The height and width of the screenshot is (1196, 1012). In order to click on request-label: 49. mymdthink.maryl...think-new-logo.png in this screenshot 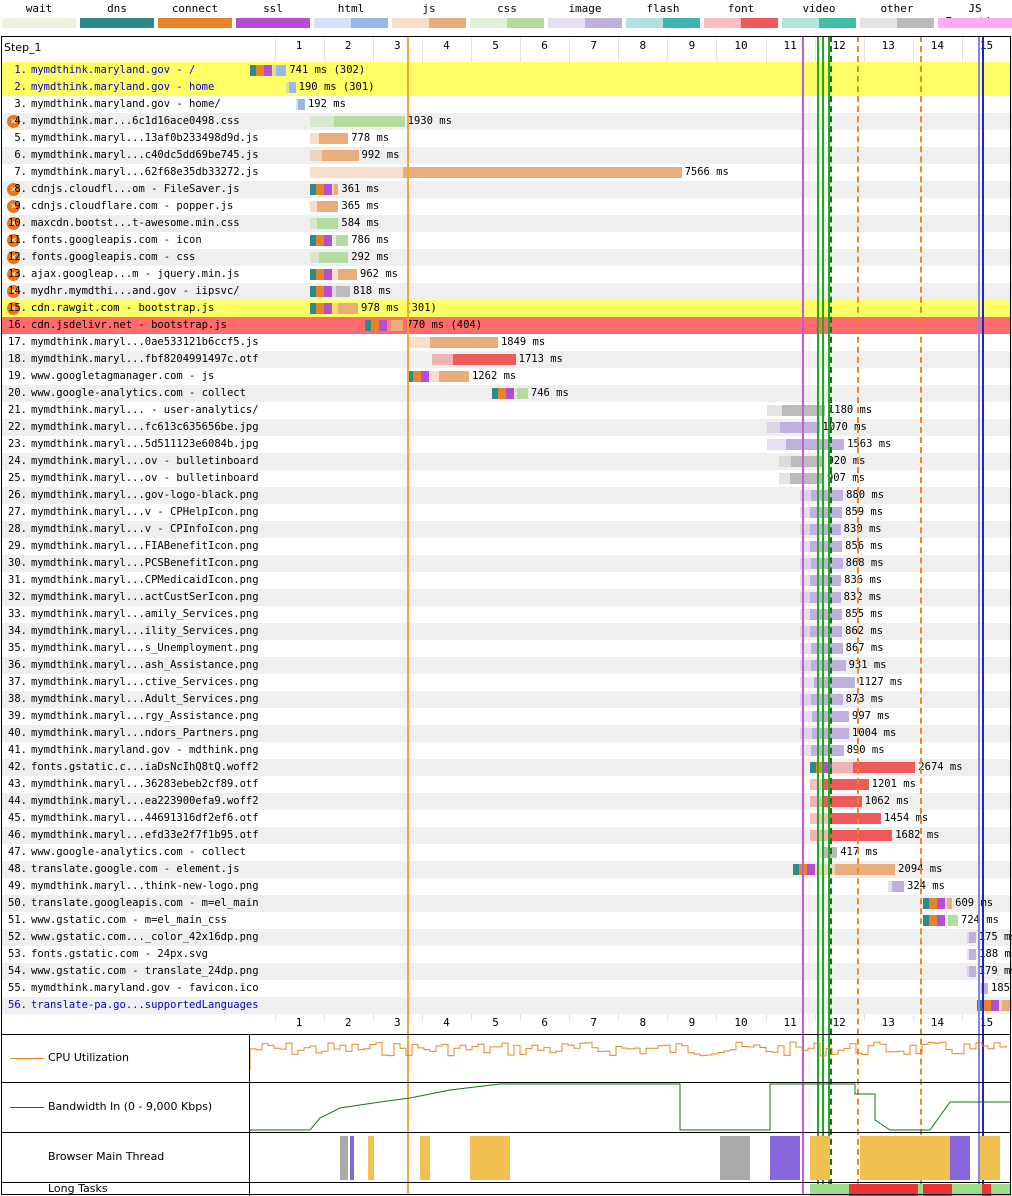, I will do `click(130, 886)`.